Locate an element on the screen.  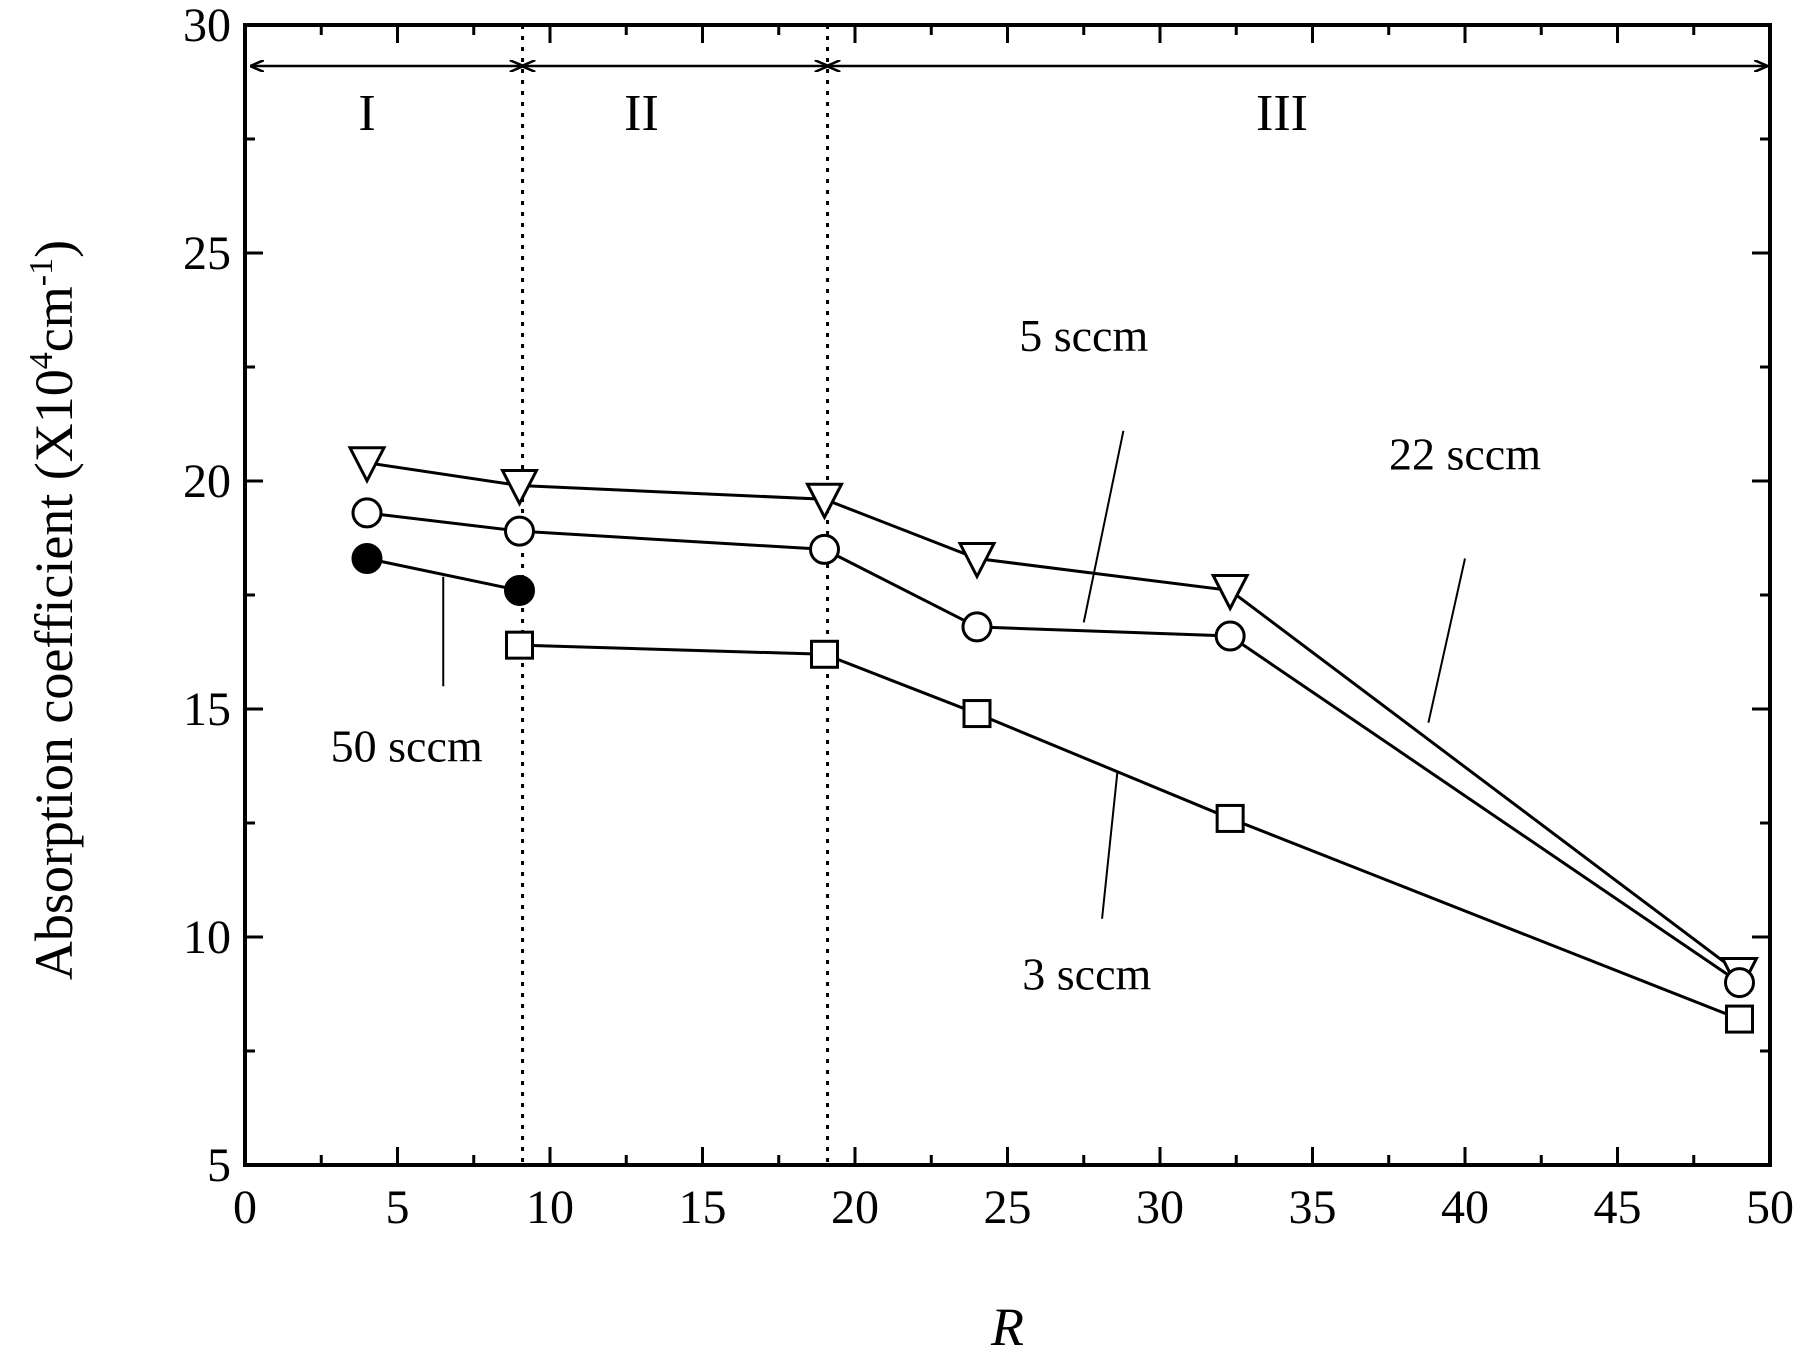
y-axis-title-prefix: Absorption coefficient (X10 is located at coordinates (54, 674).